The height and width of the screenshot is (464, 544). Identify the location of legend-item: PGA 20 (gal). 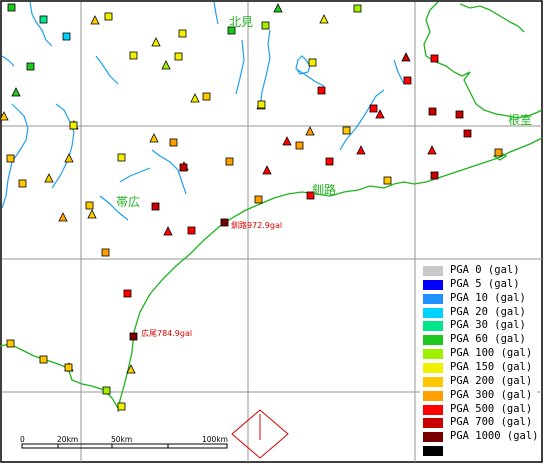
(480, 312).